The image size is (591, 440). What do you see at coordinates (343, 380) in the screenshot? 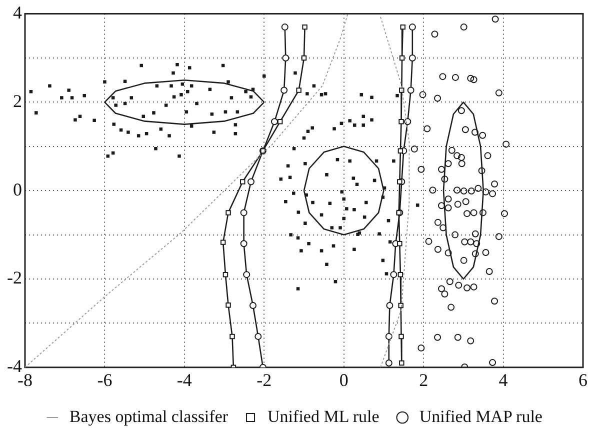
I see `x-tick-label: 0` at bounding box center [343, 380].